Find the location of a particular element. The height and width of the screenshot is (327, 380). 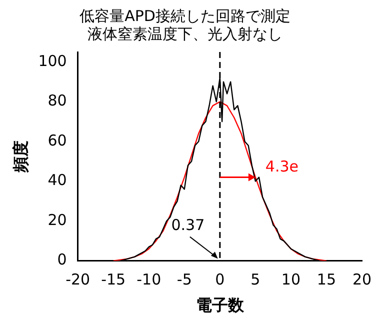

x-tick-label: 20 is located at coordinates (362, 279).